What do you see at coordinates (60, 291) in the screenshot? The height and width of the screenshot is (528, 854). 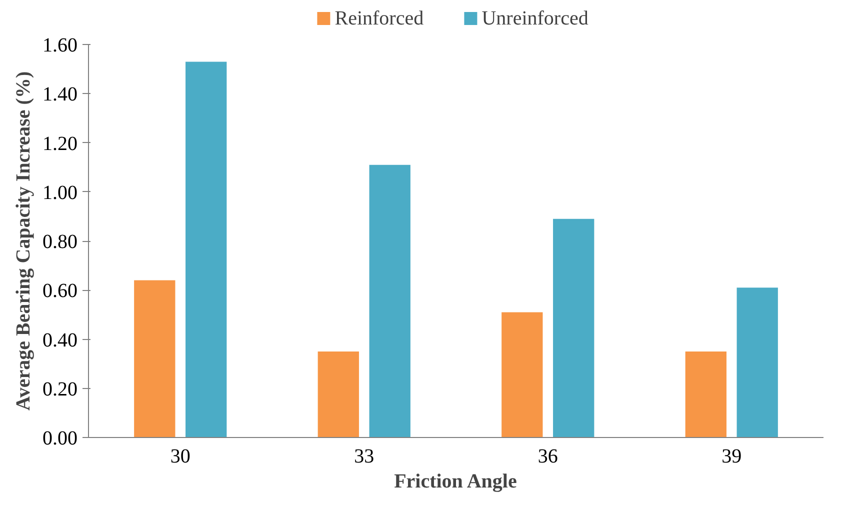 I see `y-tick-label: 0.60` at bounding box center [60, 291].